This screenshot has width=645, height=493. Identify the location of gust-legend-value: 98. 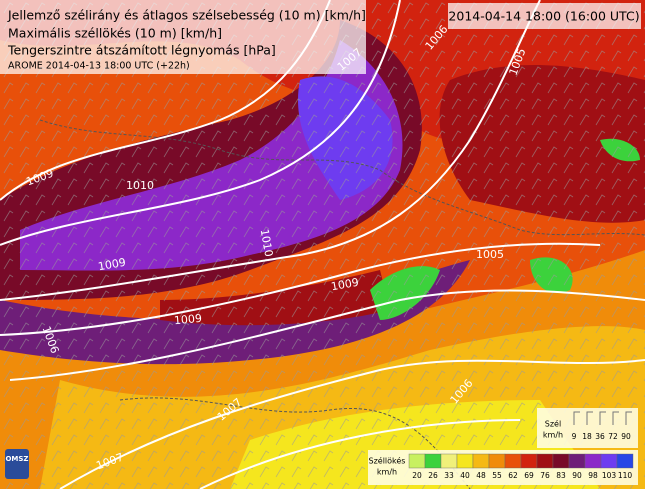
(593, 475).